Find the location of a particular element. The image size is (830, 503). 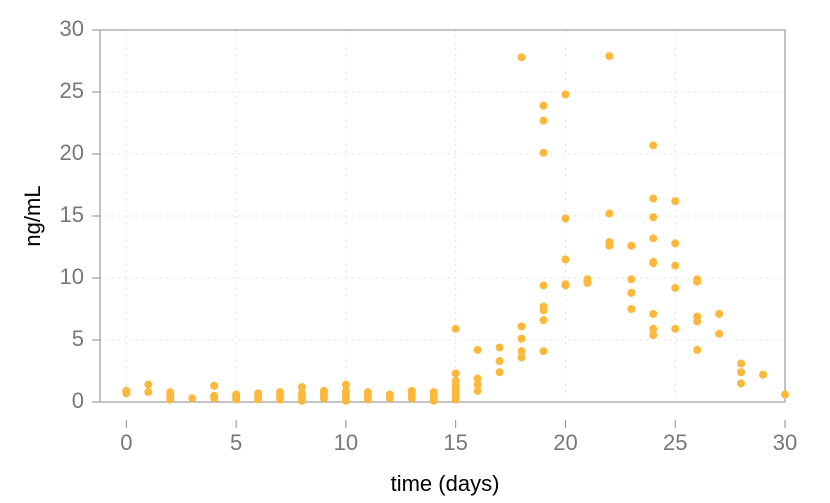

y-axis-label: ng/mL is located at coordinates (32, 215).